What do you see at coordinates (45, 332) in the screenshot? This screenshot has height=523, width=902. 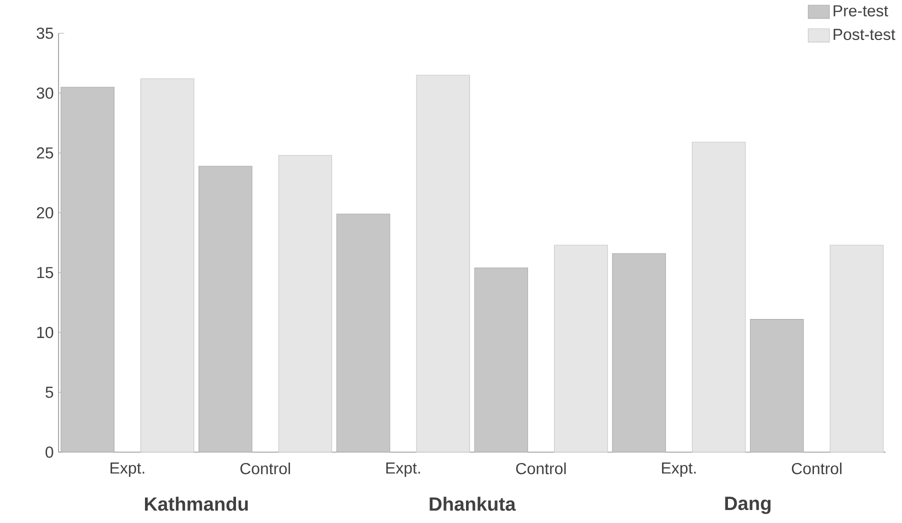 I see `y-tick-label: 10` at bounding box center [45, 332].